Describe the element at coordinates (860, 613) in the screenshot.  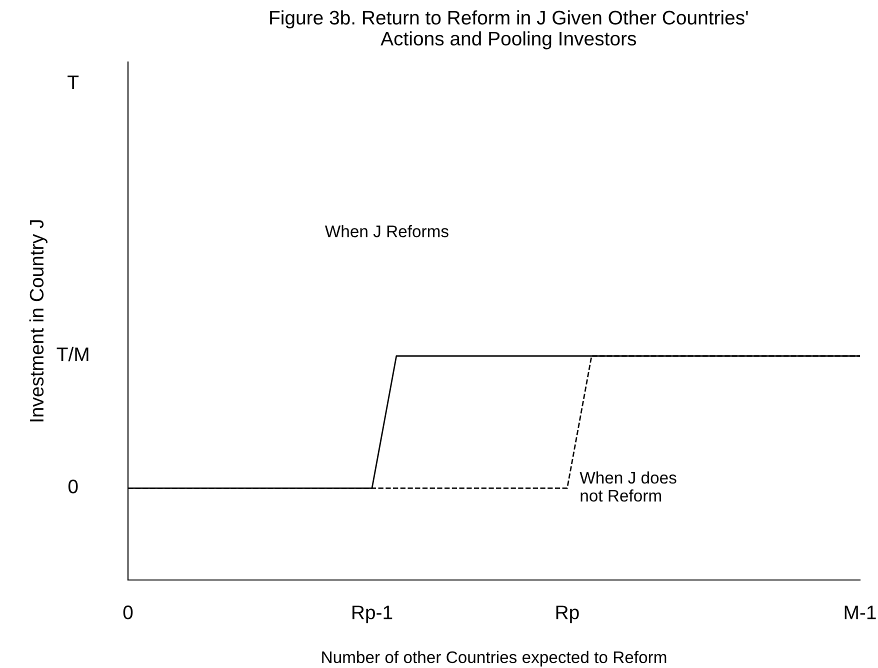
I see `x-tick-label: M-1` at that location.